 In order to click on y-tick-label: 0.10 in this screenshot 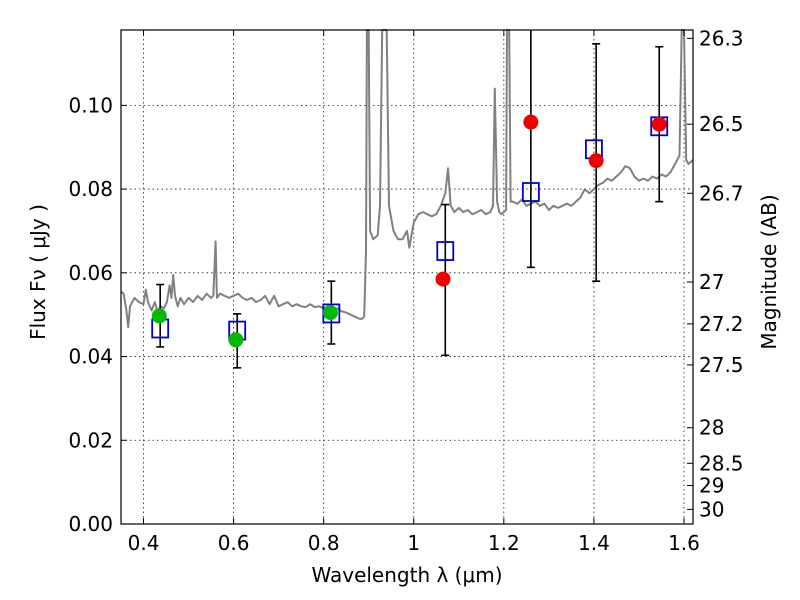, I will do `click(90, 105)`.